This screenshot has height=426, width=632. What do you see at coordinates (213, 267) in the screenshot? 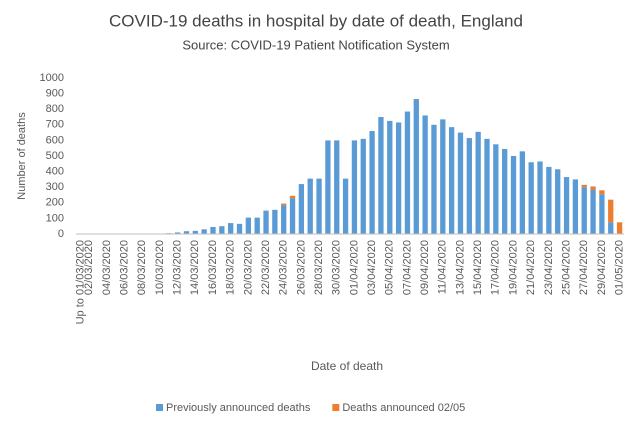
I see `x-tick-label: 16/03/2020` at bounding box center [213, 267].